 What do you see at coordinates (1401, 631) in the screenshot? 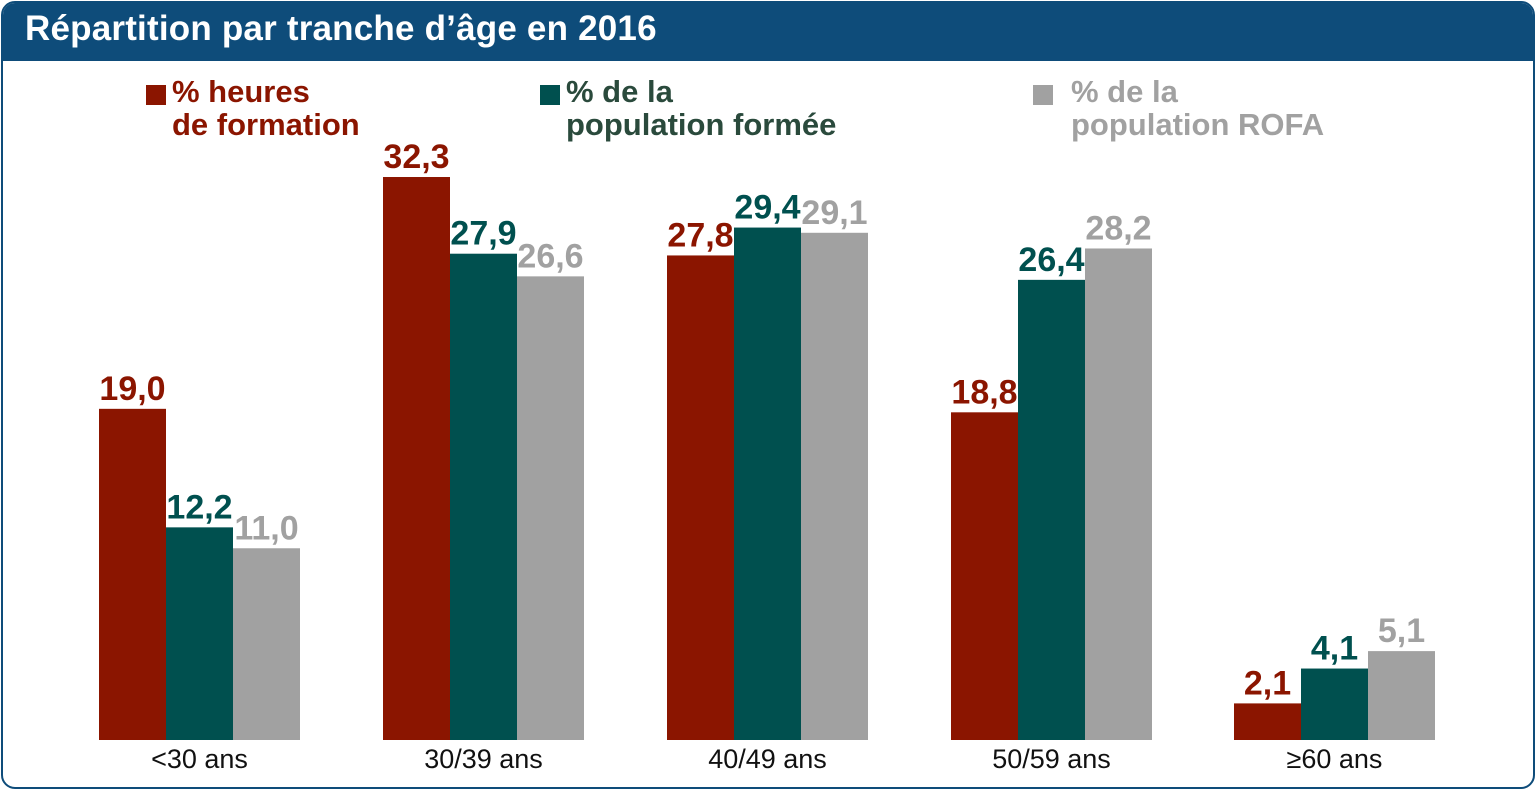
I see `data-label-rofa-ge60: 5,1` at bounding box center [1401, 631].